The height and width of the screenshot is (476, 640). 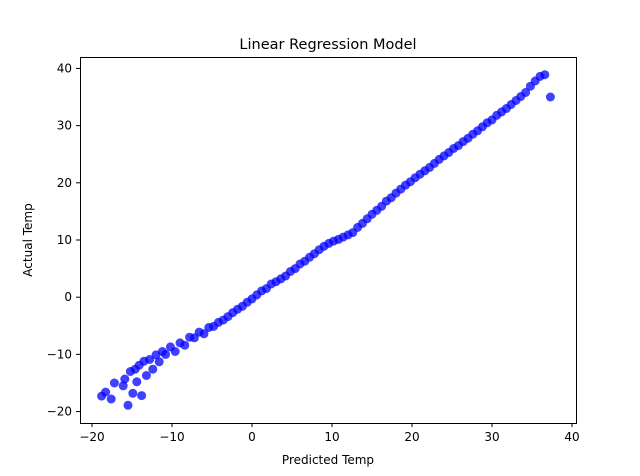 I want to click on x-tick-label: 20, so click(x=411, y=437).